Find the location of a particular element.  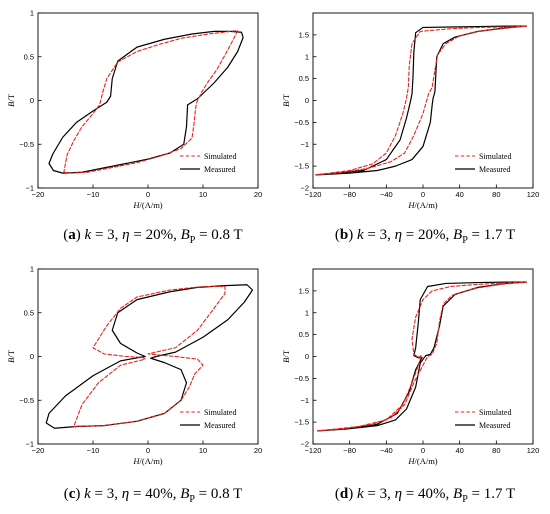

caption-a: (a) k = 3, η = 20%, BP = 0.8 T is located at coordinates (153, 236).